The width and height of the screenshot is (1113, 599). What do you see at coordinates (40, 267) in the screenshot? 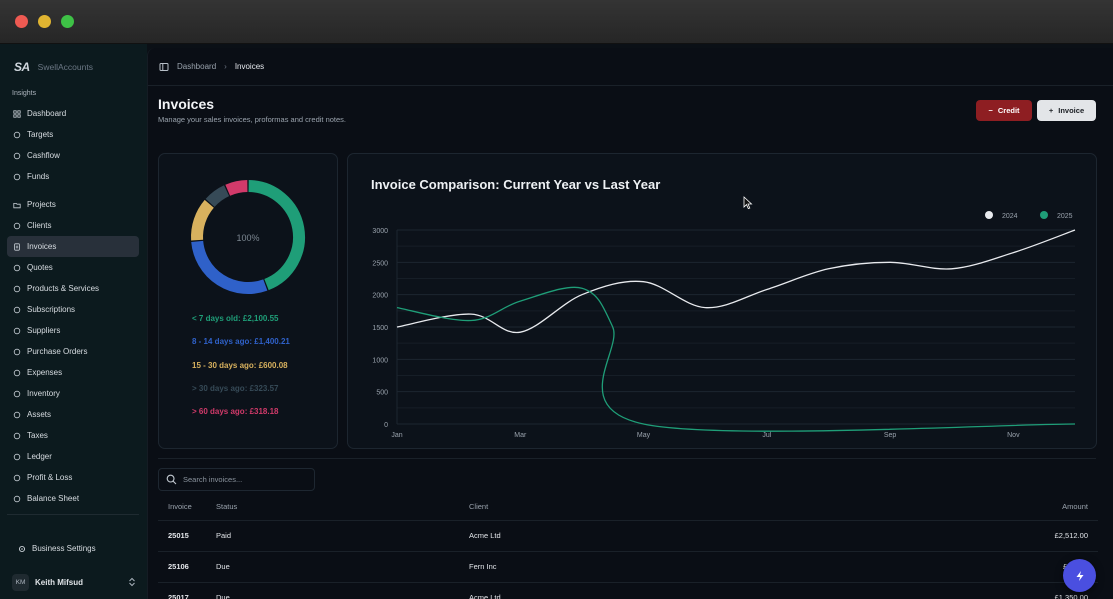
I see `sidebar-item-label: Quotes` at bounding box center [40, 267].